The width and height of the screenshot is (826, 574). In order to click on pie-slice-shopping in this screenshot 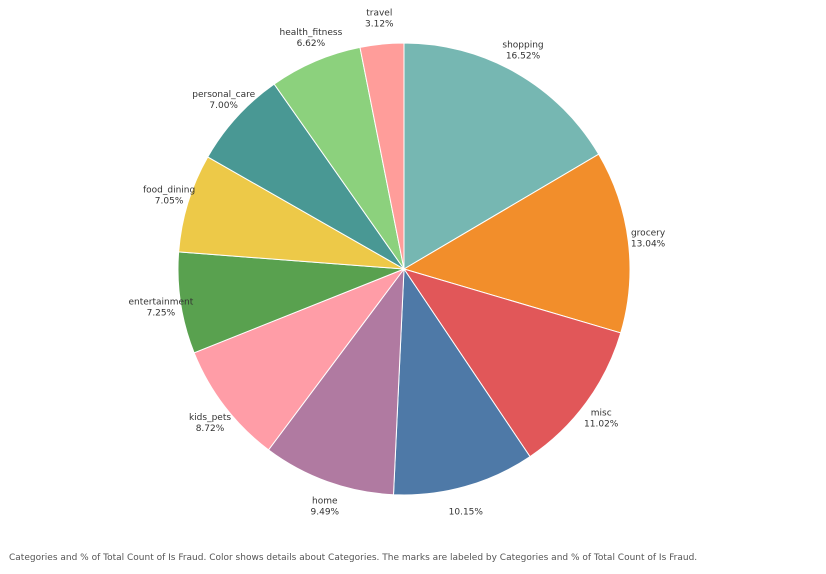, I will do `click(501, 156)`.